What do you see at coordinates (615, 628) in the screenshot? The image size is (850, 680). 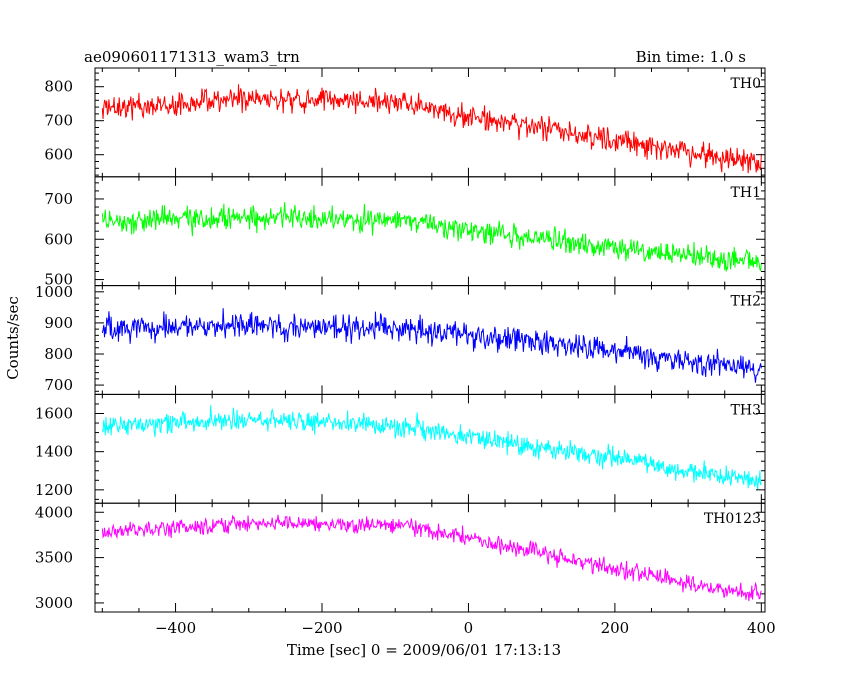 I see `x-tick-label: 200` at bounding box center [615, 628].